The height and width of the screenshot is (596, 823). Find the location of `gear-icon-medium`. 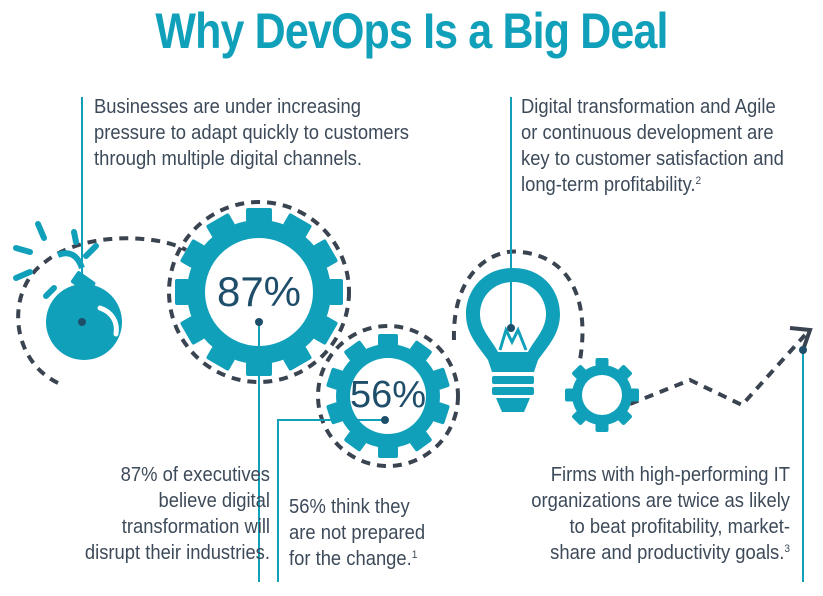

gear-icon-medium is located at coordinates (388, 396).